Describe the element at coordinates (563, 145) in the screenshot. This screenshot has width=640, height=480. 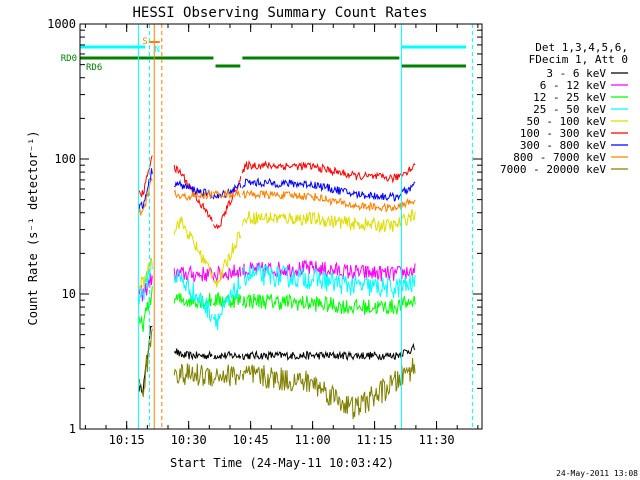
I see `legend-label: 300 - 800 keV` at that location.